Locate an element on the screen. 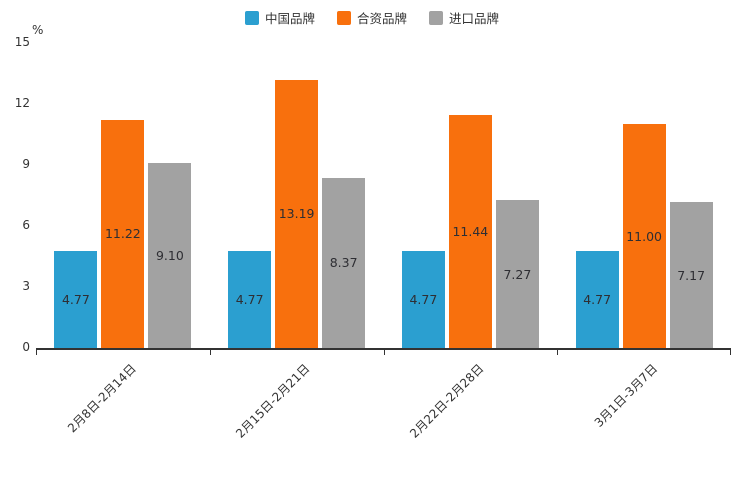 Image resolution: width=744 pixels, height=496 pixels. bar-value-label: 9.10 is located at coordinates (169, 255).